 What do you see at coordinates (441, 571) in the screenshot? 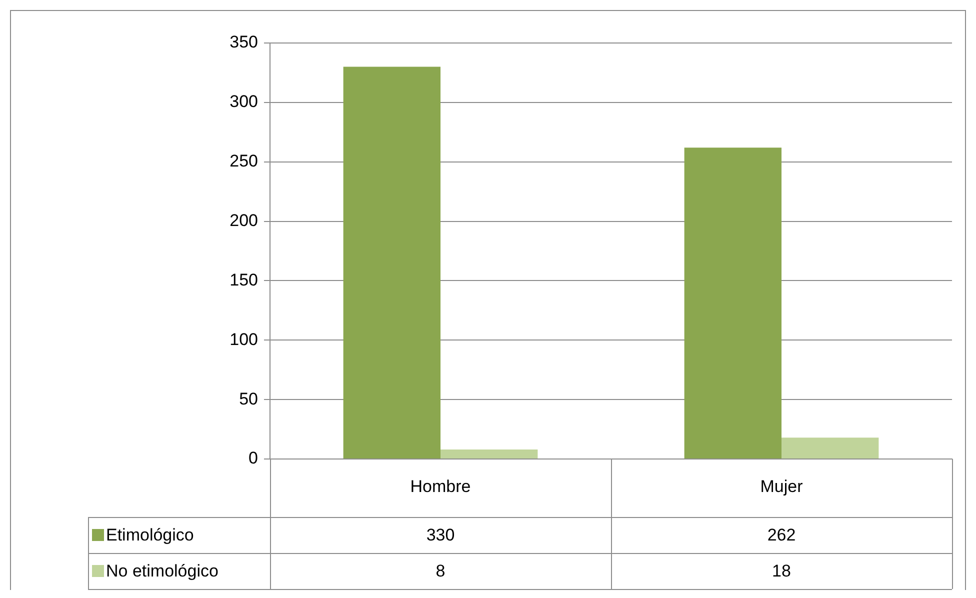
I see `data-label: 8` at bounding box center [441, 571].